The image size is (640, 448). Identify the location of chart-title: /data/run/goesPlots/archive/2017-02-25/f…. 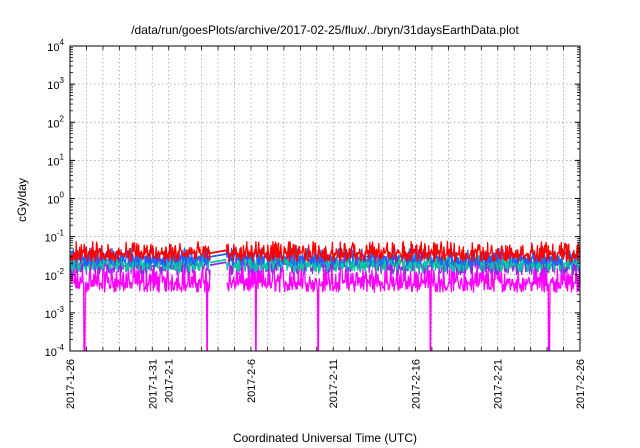
(325, 30).